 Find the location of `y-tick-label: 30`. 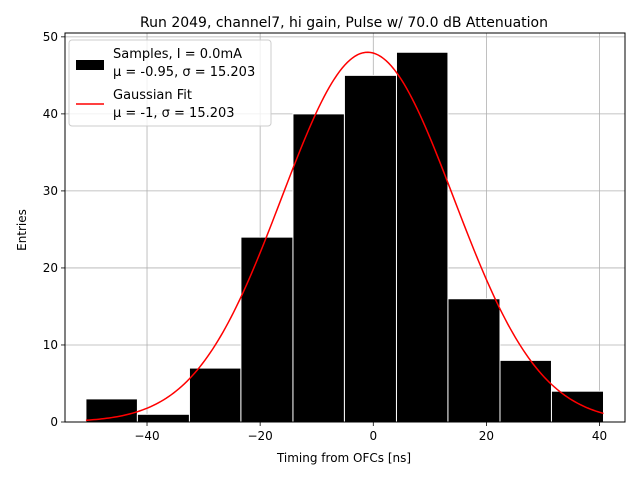

y-tick-label: 30 is located at coordinates (50, 191).